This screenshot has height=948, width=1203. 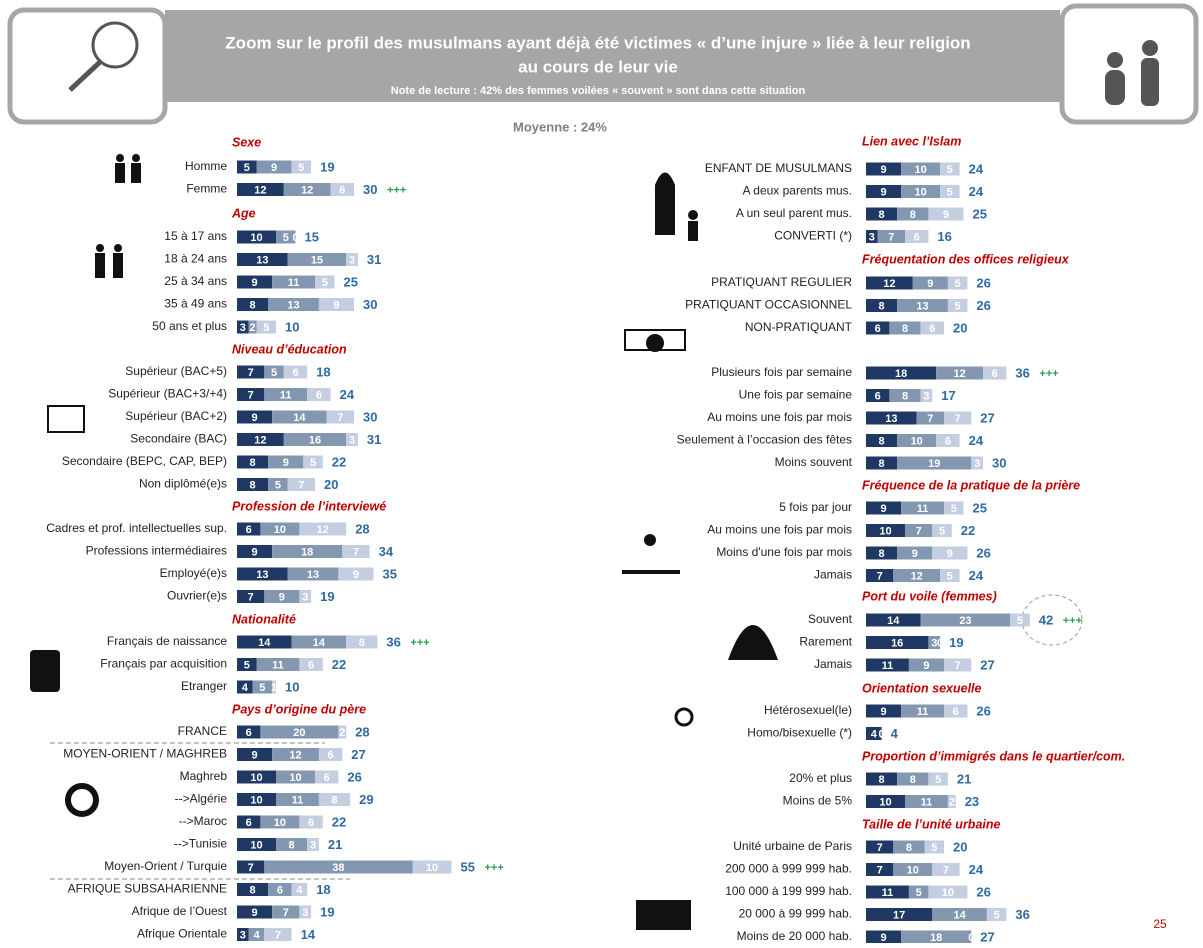 I want to click on row-label: PRATIQUANT OCCASIONNEL, so click(x=768, y=305).